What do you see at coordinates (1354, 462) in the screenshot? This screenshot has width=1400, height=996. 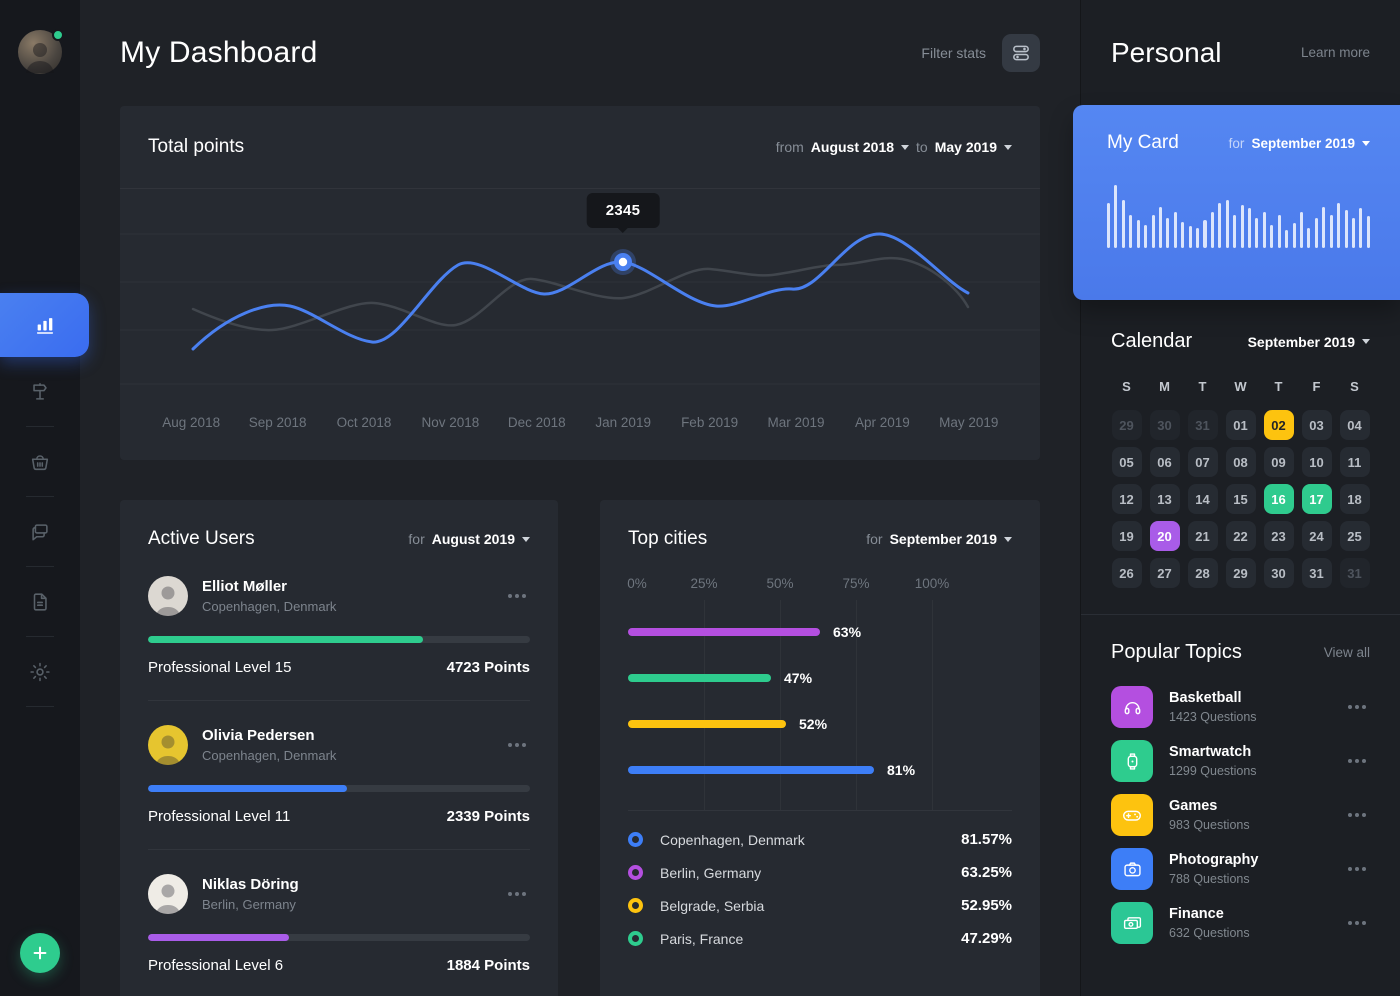 I see `calendar-day: 11` at bounding box center [1354, 462].